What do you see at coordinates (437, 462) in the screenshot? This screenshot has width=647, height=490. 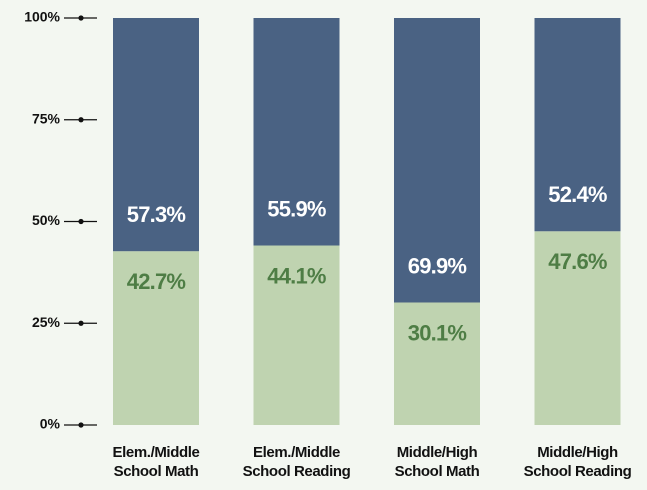 I see `x-tick-label: Middle/High School Math` at bounding box center [437, 462].